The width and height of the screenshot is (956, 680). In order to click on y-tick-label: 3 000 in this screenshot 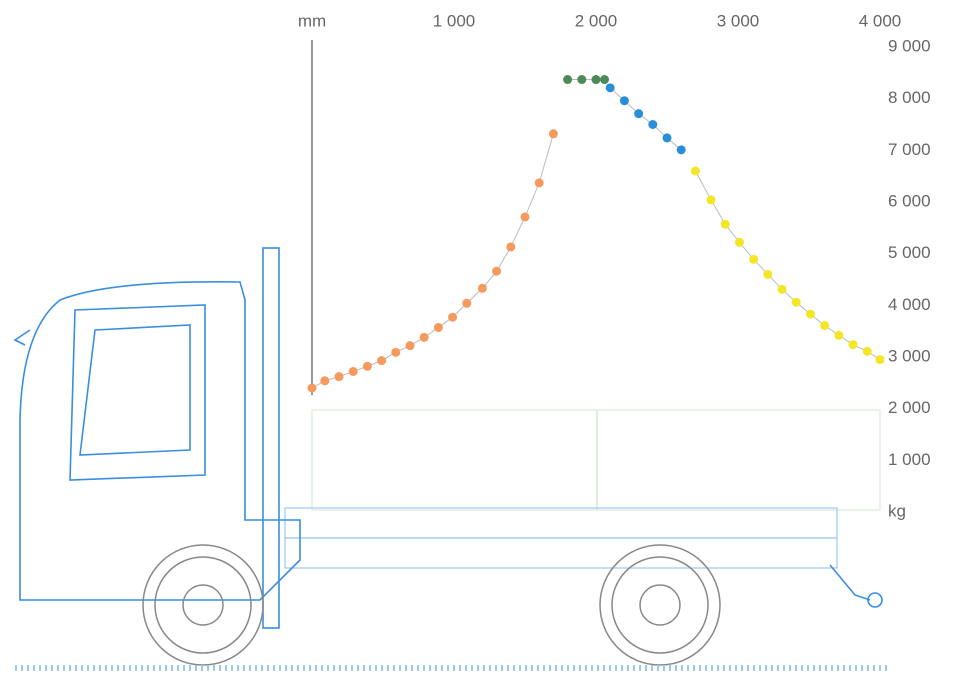, I will do `click(909, 355)`.